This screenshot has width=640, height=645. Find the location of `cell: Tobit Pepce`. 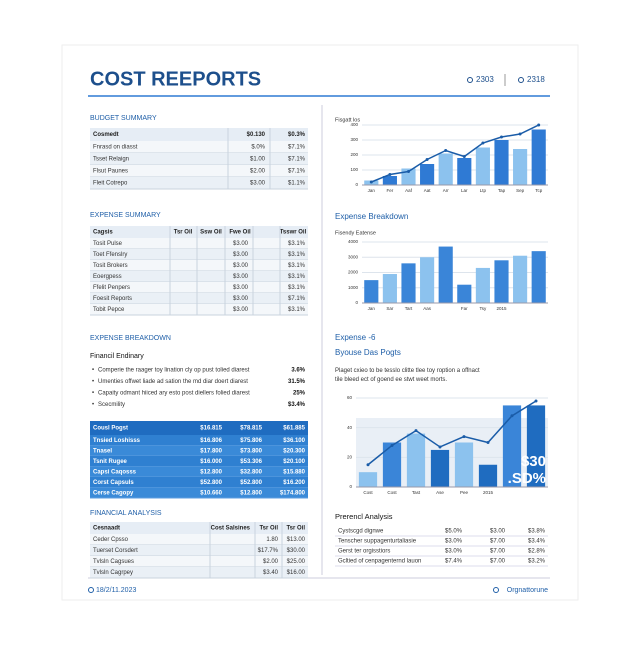

cell: Tobit Pepce is located at coordinates (109, 310).